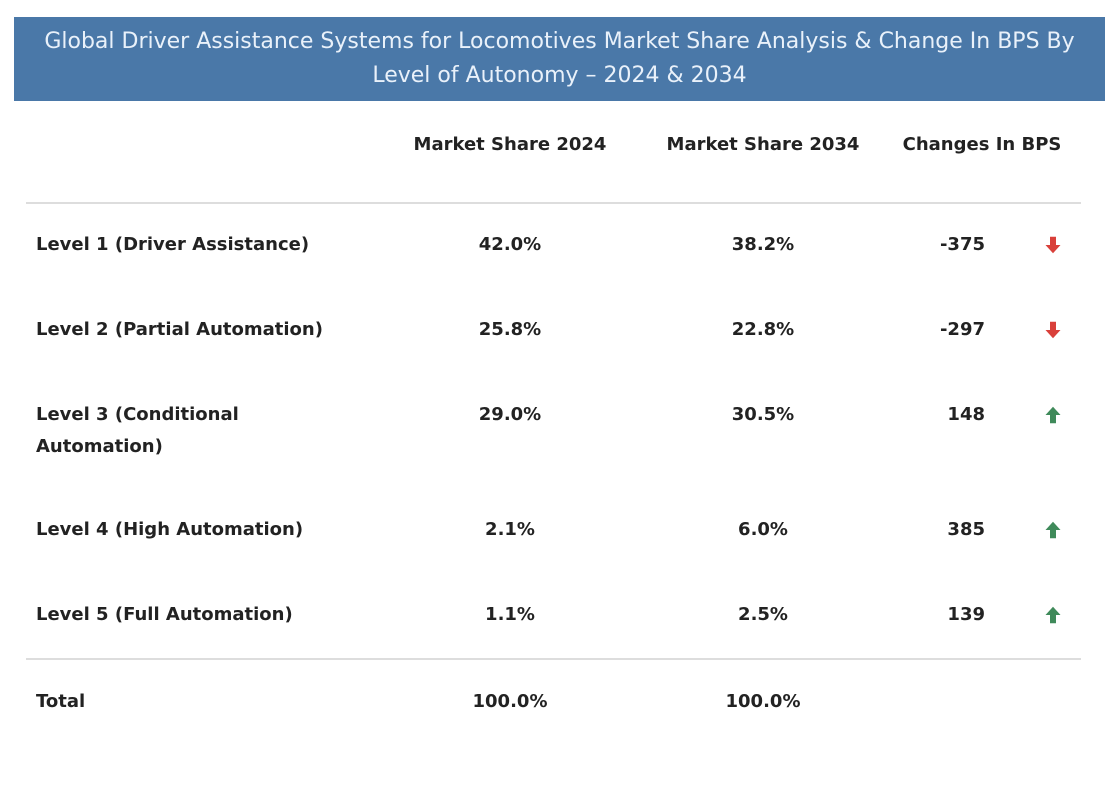  I want to click on share-2024: 29.0%, so click(510, 414).